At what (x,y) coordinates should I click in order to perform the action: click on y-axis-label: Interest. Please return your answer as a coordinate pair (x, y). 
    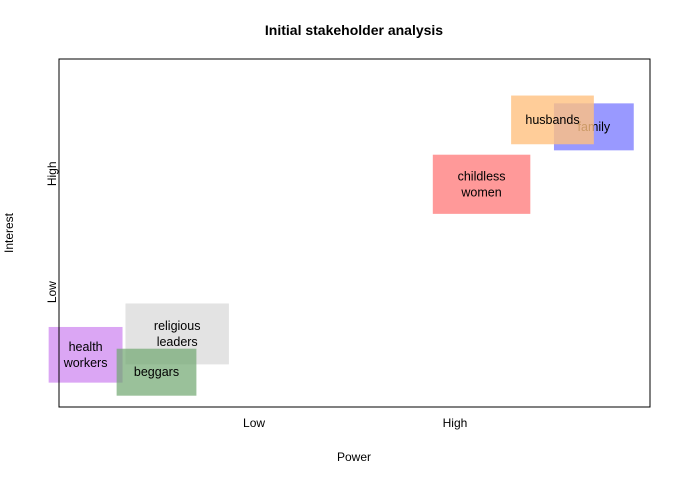
    Looking at the image, I should click on (9, 232).